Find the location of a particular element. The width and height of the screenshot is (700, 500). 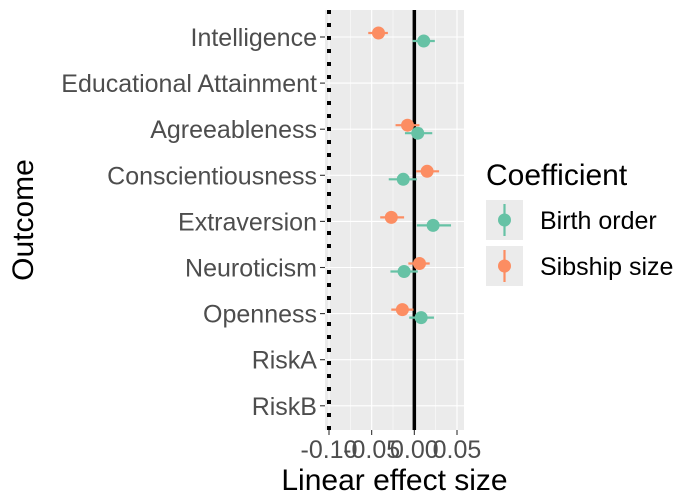

y-tick-label: Conscientiousness is located at coordinates (212, 176).